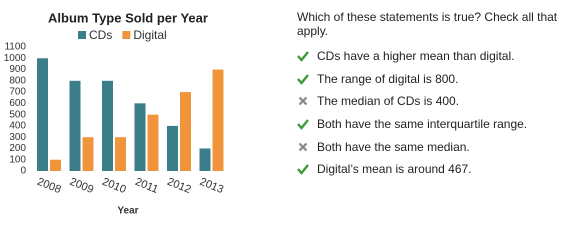 This screenshot has height=240, width=582. Describe the element at coordinates (17, 114) in the screenshot. I see `y-tick-label: 500` at that location.